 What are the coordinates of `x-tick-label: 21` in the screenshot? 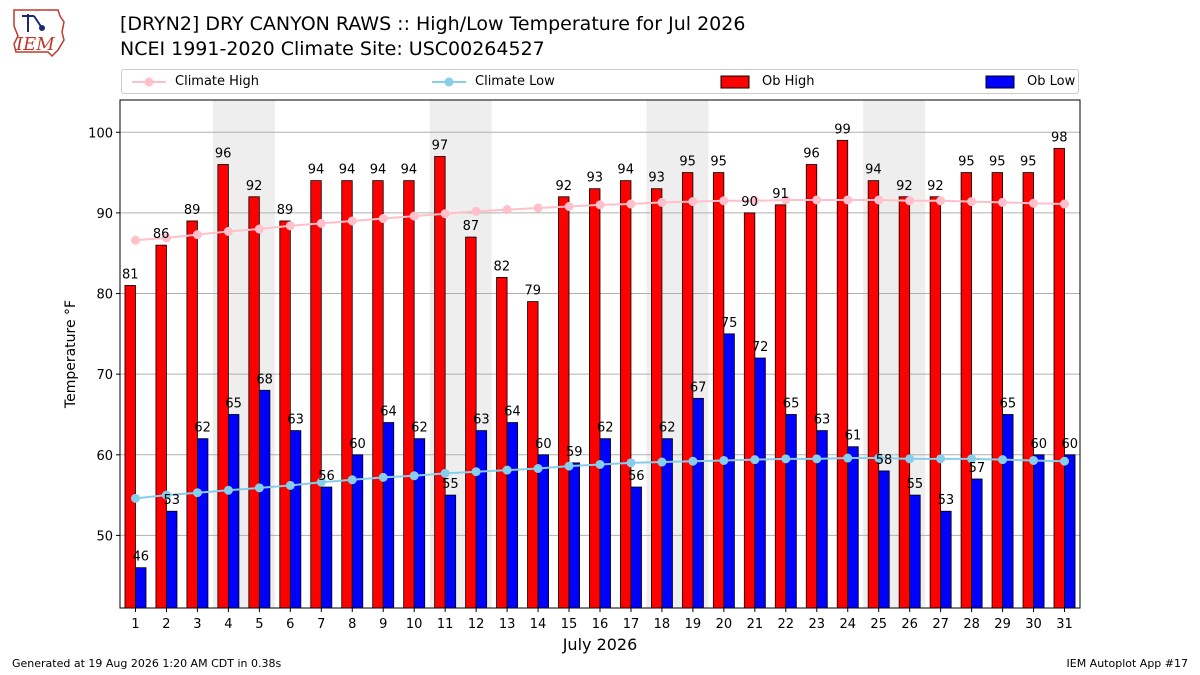 It's located at (755, 624).